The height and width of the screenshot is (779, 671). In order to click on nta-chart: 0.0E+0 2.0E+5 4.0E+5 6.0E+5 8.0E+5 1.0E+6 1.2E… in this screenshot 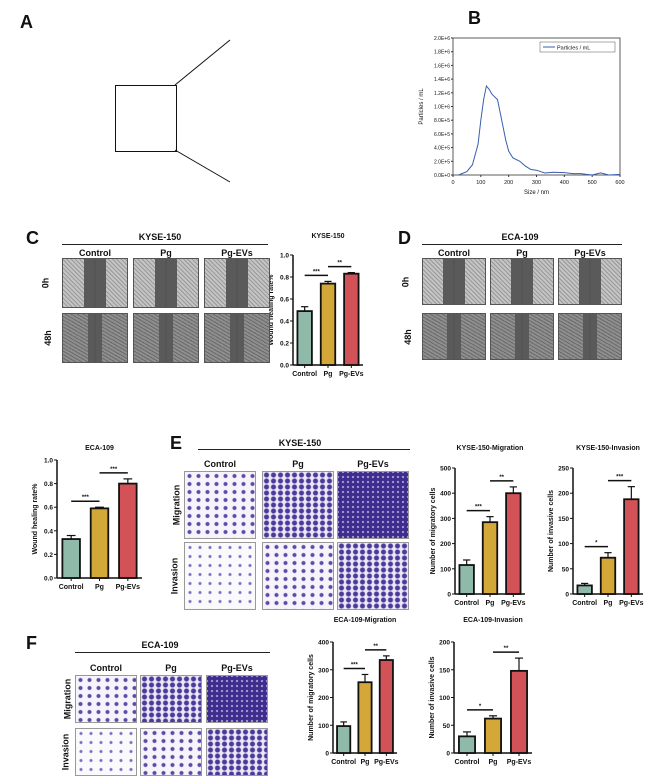, I will do `click(522, 116)`.